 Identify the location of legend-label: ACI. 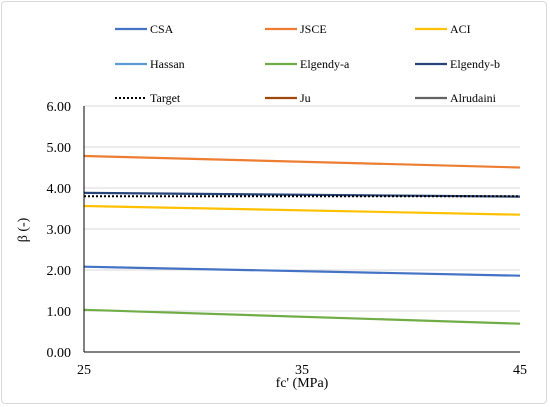
(460, 29).